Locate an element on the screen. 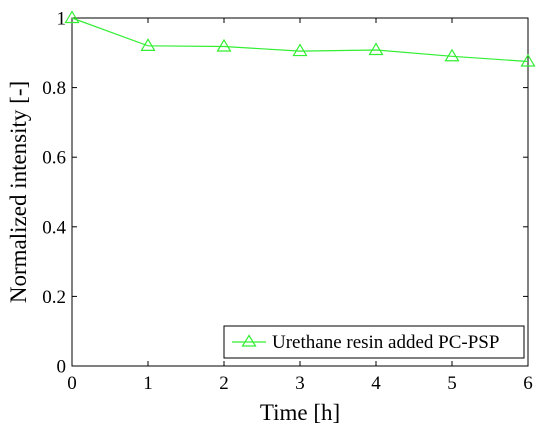 This screenshot has width=550, height=438. legend-marker is located at coordinates (249, 340).